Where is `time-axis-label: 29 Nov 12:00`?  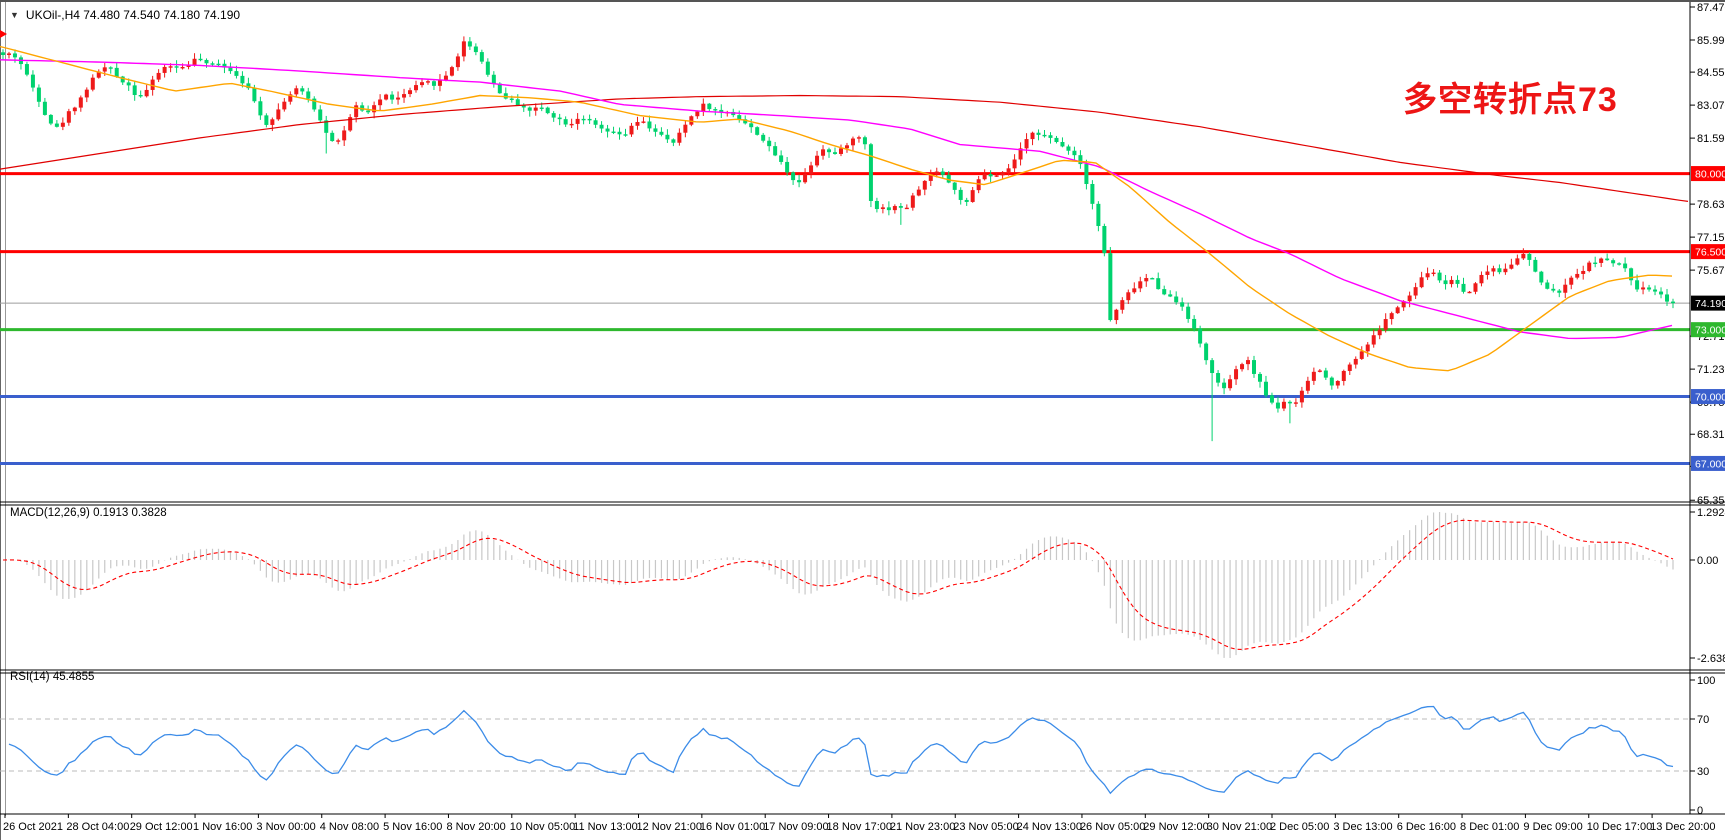 time-axis-label: 29 Nov 12:00 is located at coordinates (1175, 827).